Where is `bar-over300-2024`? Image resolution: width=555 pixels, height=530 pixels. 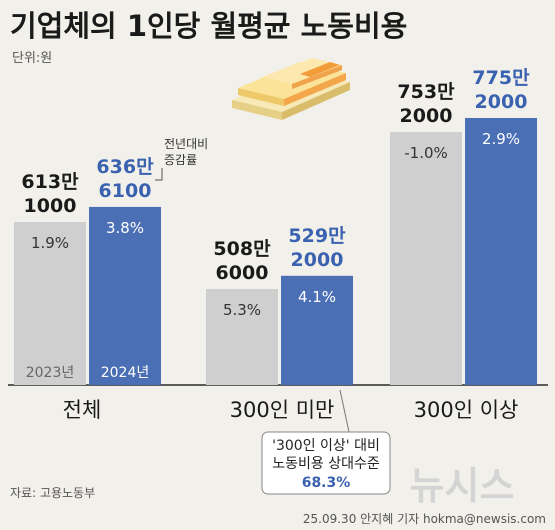
bar-over300-2024 is located at coordinates (501, 251).